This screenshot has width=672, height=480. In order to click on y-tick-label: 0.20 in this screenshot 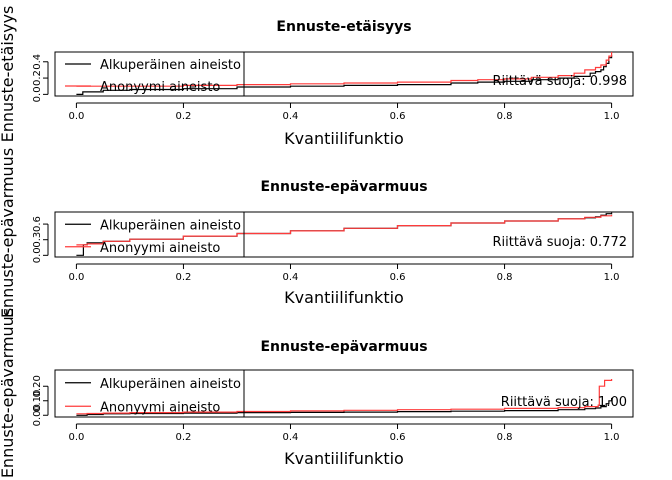, I will do `click(37, 386)`.